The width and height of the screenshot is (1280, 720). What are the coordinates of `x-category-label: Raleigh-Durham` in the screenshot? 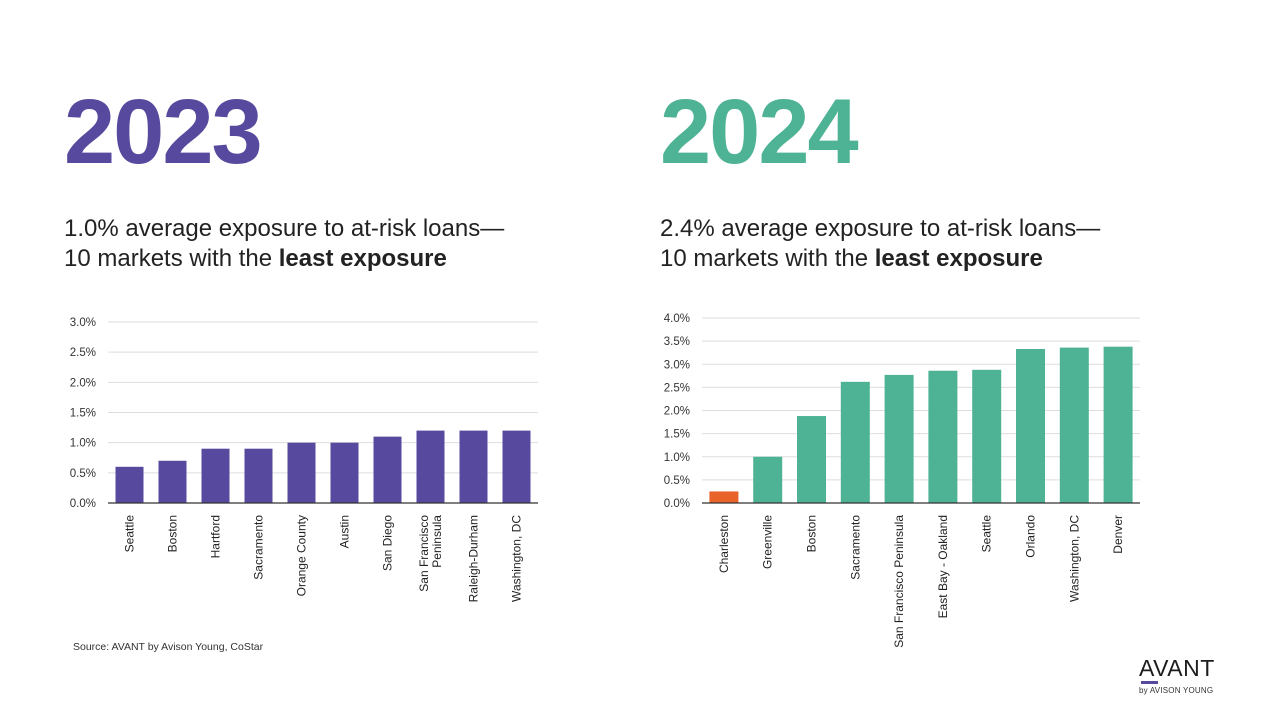 It's located at (474, 558).